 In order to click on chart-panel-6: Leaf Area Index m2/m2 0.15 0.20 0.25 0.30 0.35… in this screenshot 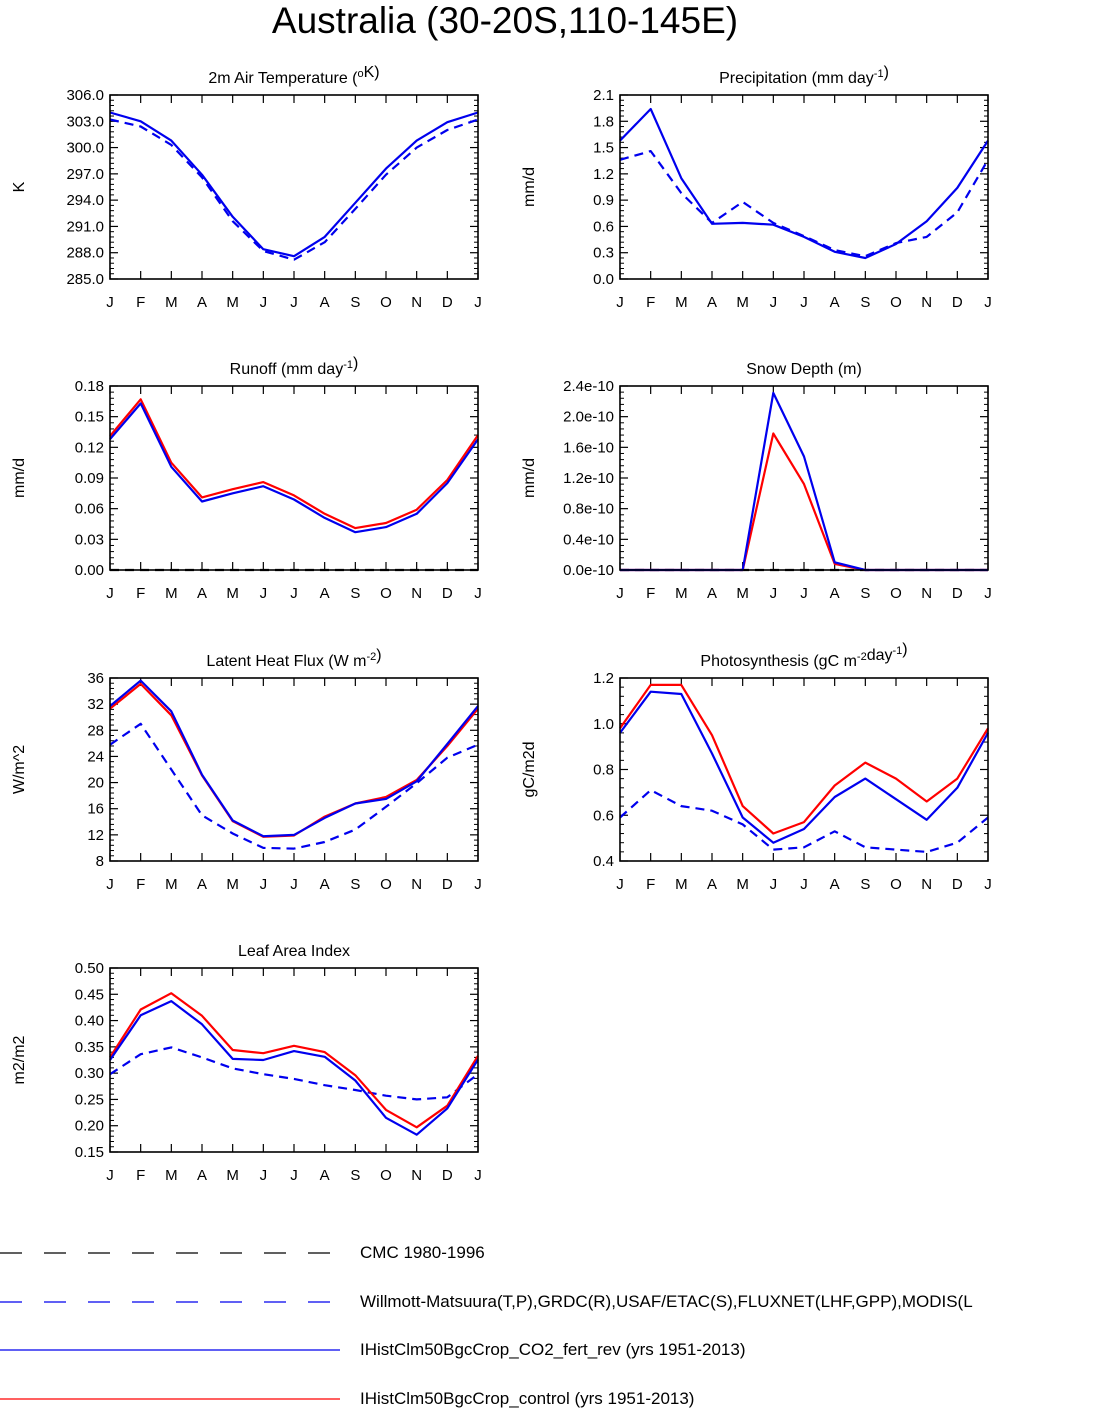, I will do `click(246, 1063)`.